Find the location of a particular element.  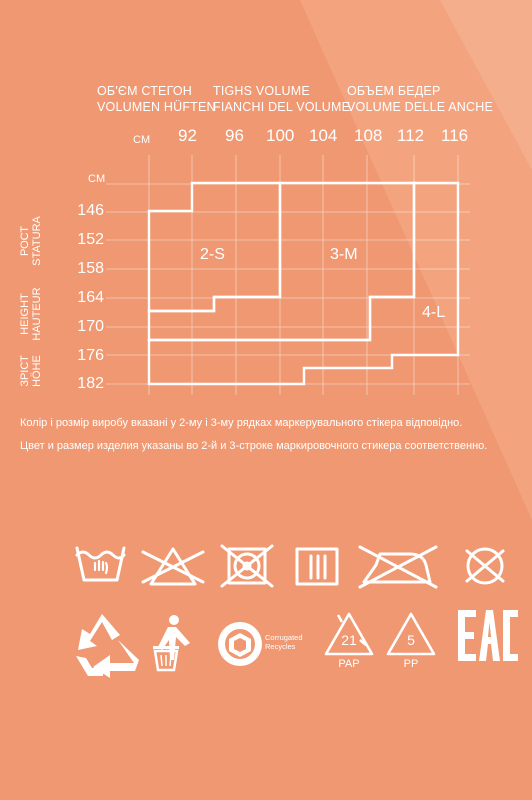

tidyman-icon is located at coordinates (171, 643).